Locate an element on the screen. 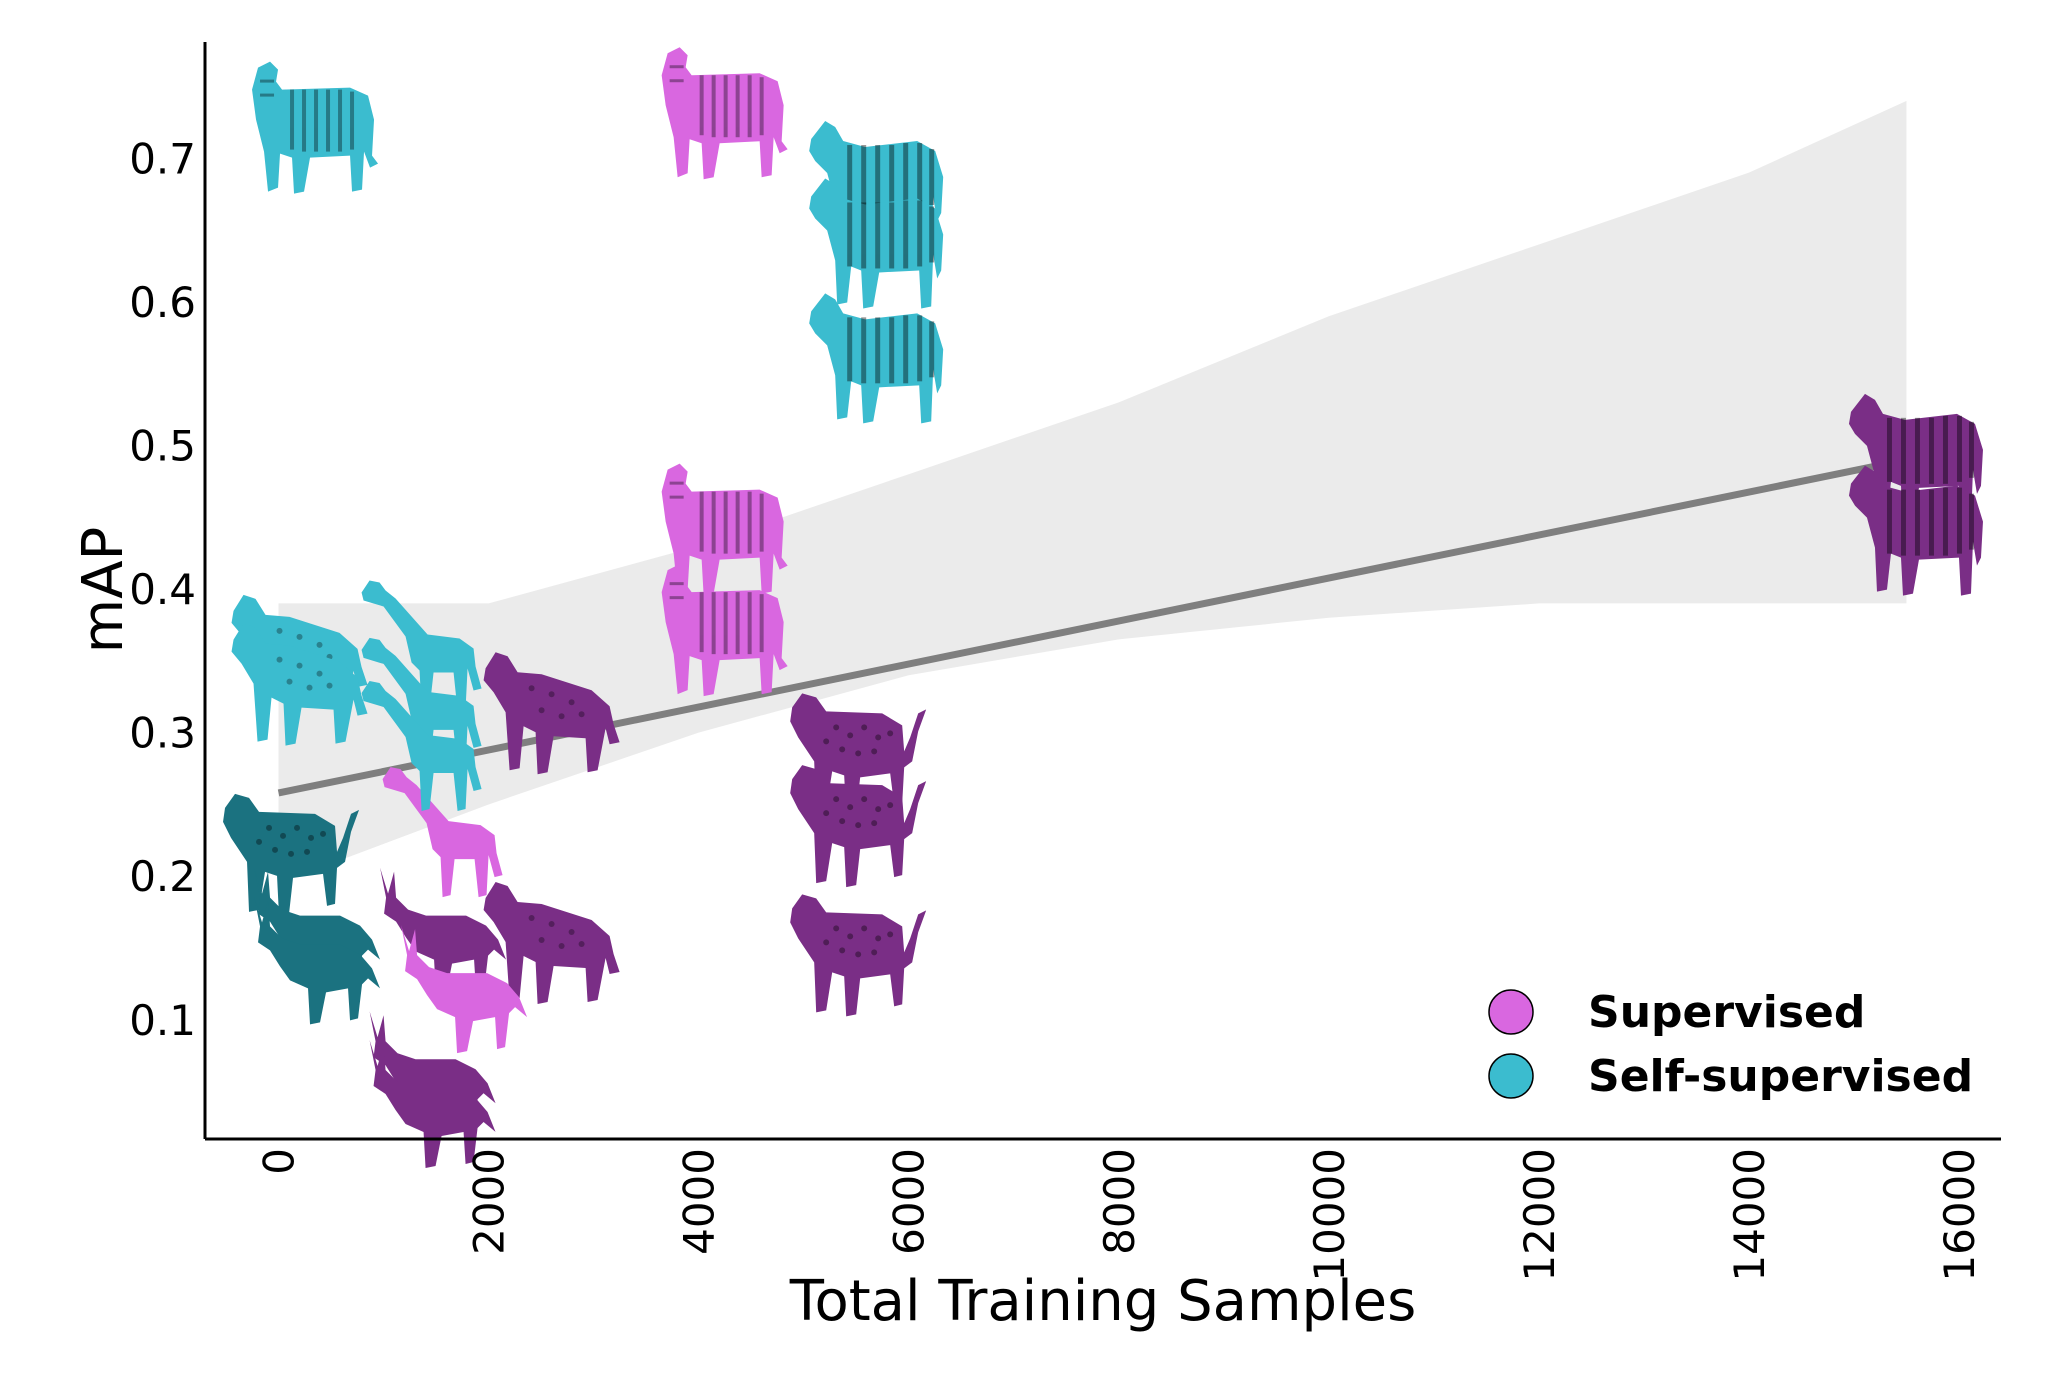 Image resolution: width=2056 pixels, height=1400 pixels. x-tick-label: 4000 is located at coordinates (699, 1201).